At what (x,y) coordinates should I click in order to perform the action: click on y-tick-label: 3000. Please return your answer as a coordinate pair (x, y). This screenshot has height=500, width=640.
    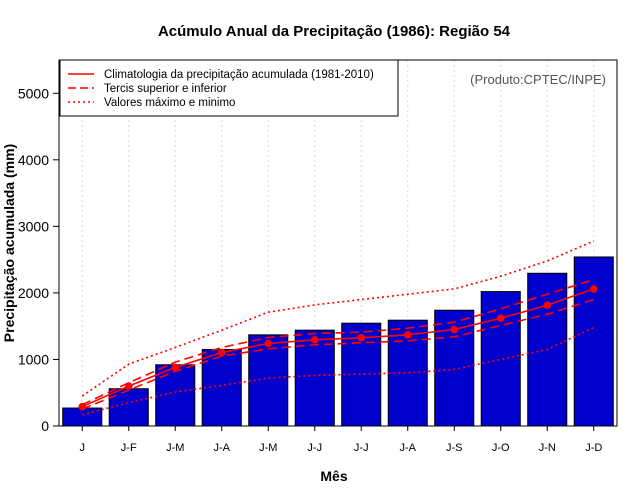
    Looking at the image, I should click on (33, 226).